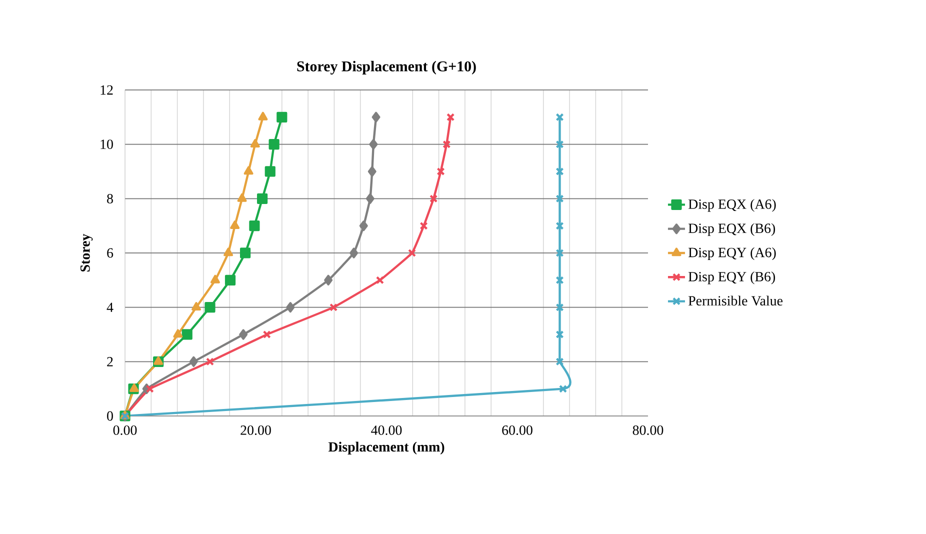  What do you see at coordinates (386, 448) in the screenshot?
I see `x-axis-title: Displacement (mm)` at bounding box center [386, 448].